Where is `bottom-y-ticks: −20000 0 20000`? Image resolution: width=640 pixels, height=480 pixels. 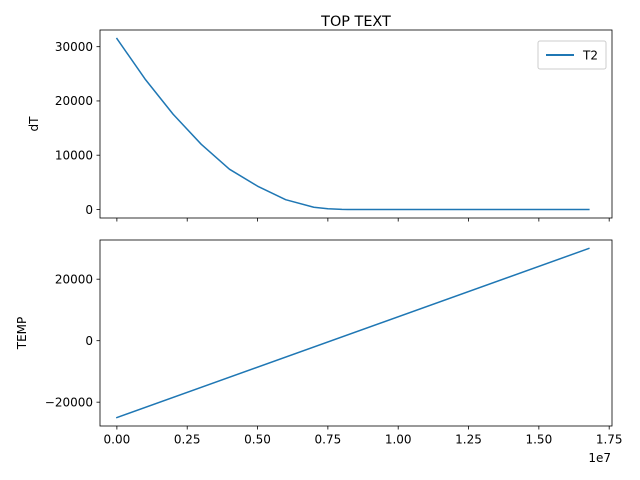
bottom-y-ticks: −20000 0 20000 is located at coordinates (72, 340).